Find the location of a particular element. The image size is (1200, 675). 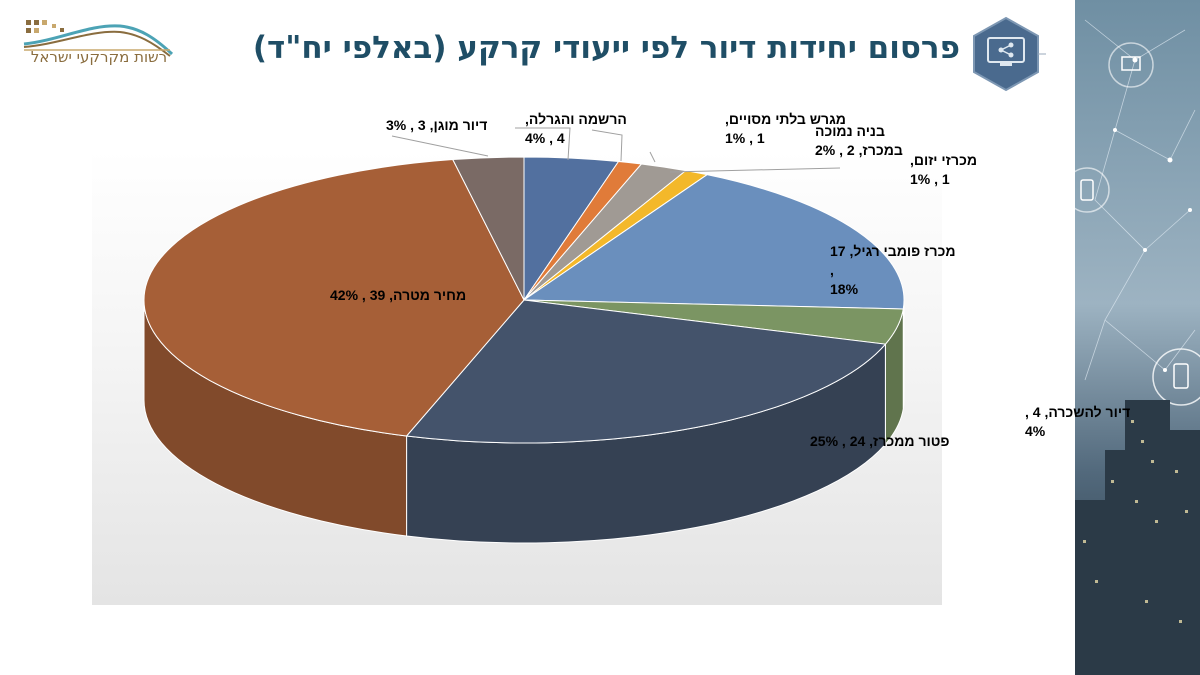

slice-data-label: מכרזי יזום, 1 , 1% is located at coordinates (943, 169).